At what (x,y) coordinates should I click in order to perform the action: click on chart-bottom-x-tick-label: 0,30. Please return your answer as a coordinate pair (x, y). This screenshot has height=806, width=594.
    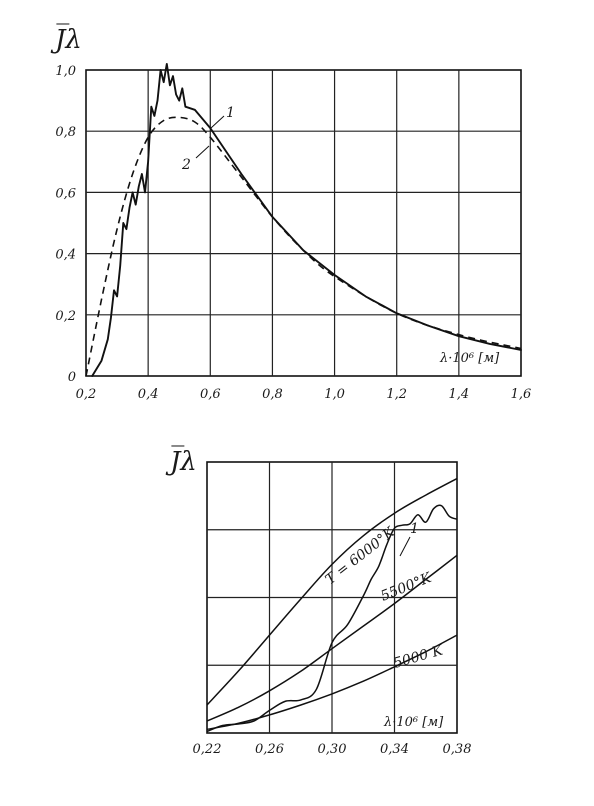
    Looking at the image, I should click on (332, 749).